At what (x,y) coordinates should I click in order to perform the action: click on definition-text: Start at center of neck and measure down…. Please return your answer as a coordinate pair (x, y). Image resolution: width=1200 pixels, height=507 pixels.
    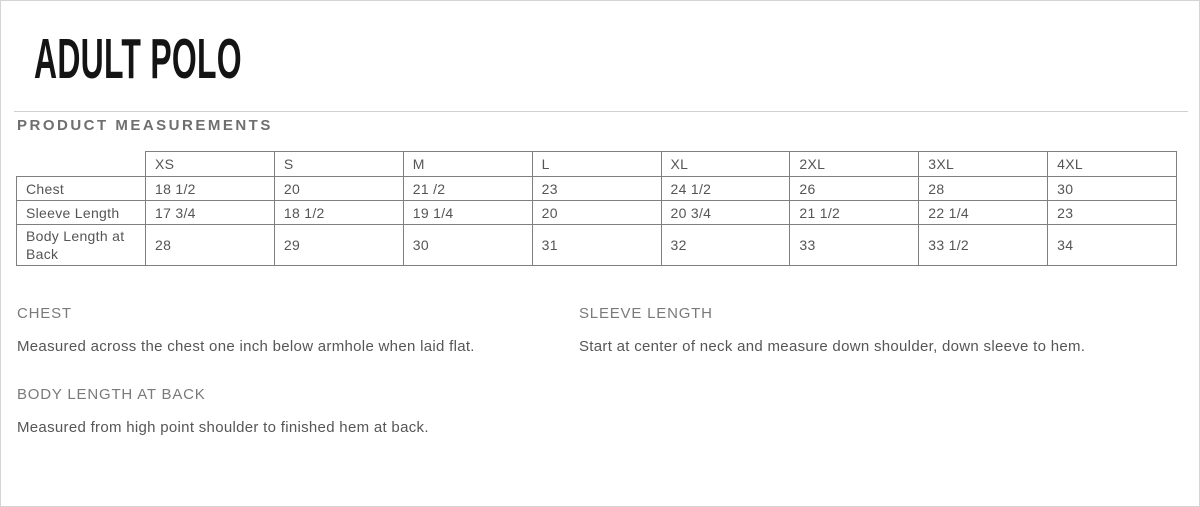
    Looking at the image, I should click on (832, 346).